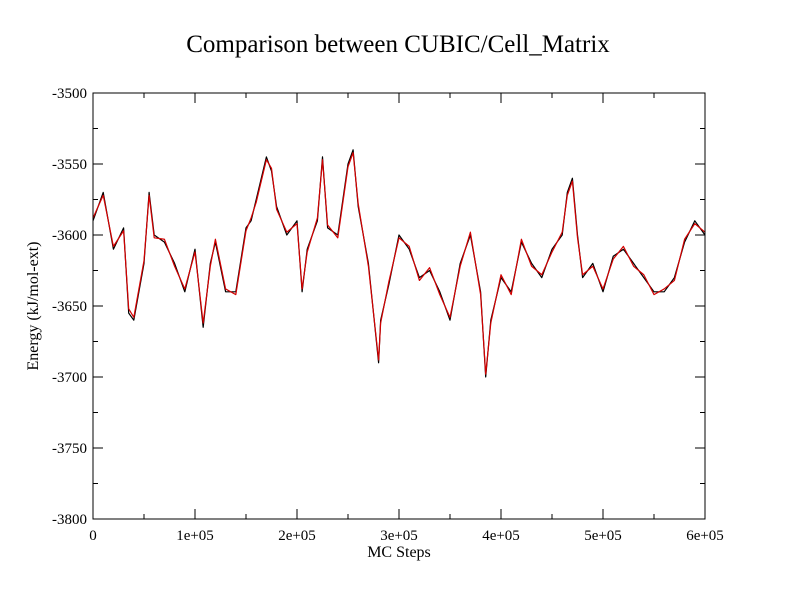 Image resolution: width=792 pixels, height=612 pixels. What do you see at coordinates (33, 305) in the screenshot?
I see `y-axis-label: Energy (kJ/mol-ext)` at bounding box center [33, 305].